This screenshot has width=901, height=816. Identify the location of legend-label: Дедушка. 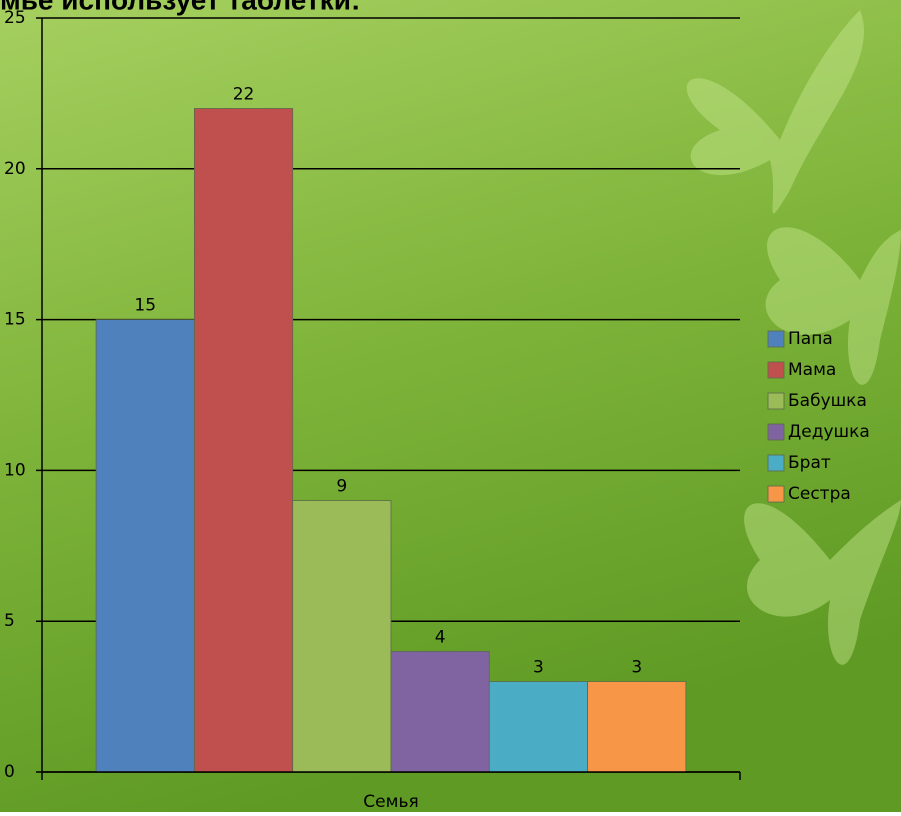
(829, 432).